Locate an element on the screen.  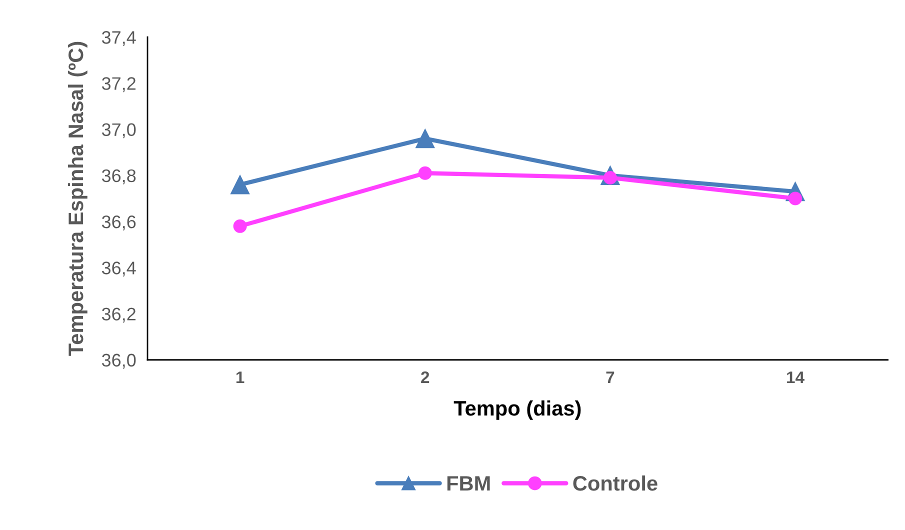
x-tick-label: 7 is located at coordinates (610, 378).